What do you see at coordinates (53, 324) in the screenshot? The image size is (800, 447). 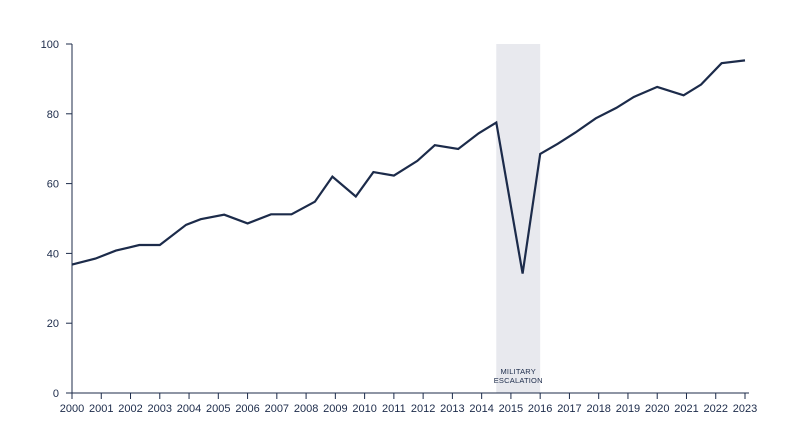 I see `y-tick-label: 20` at bounding box center [53, 324].